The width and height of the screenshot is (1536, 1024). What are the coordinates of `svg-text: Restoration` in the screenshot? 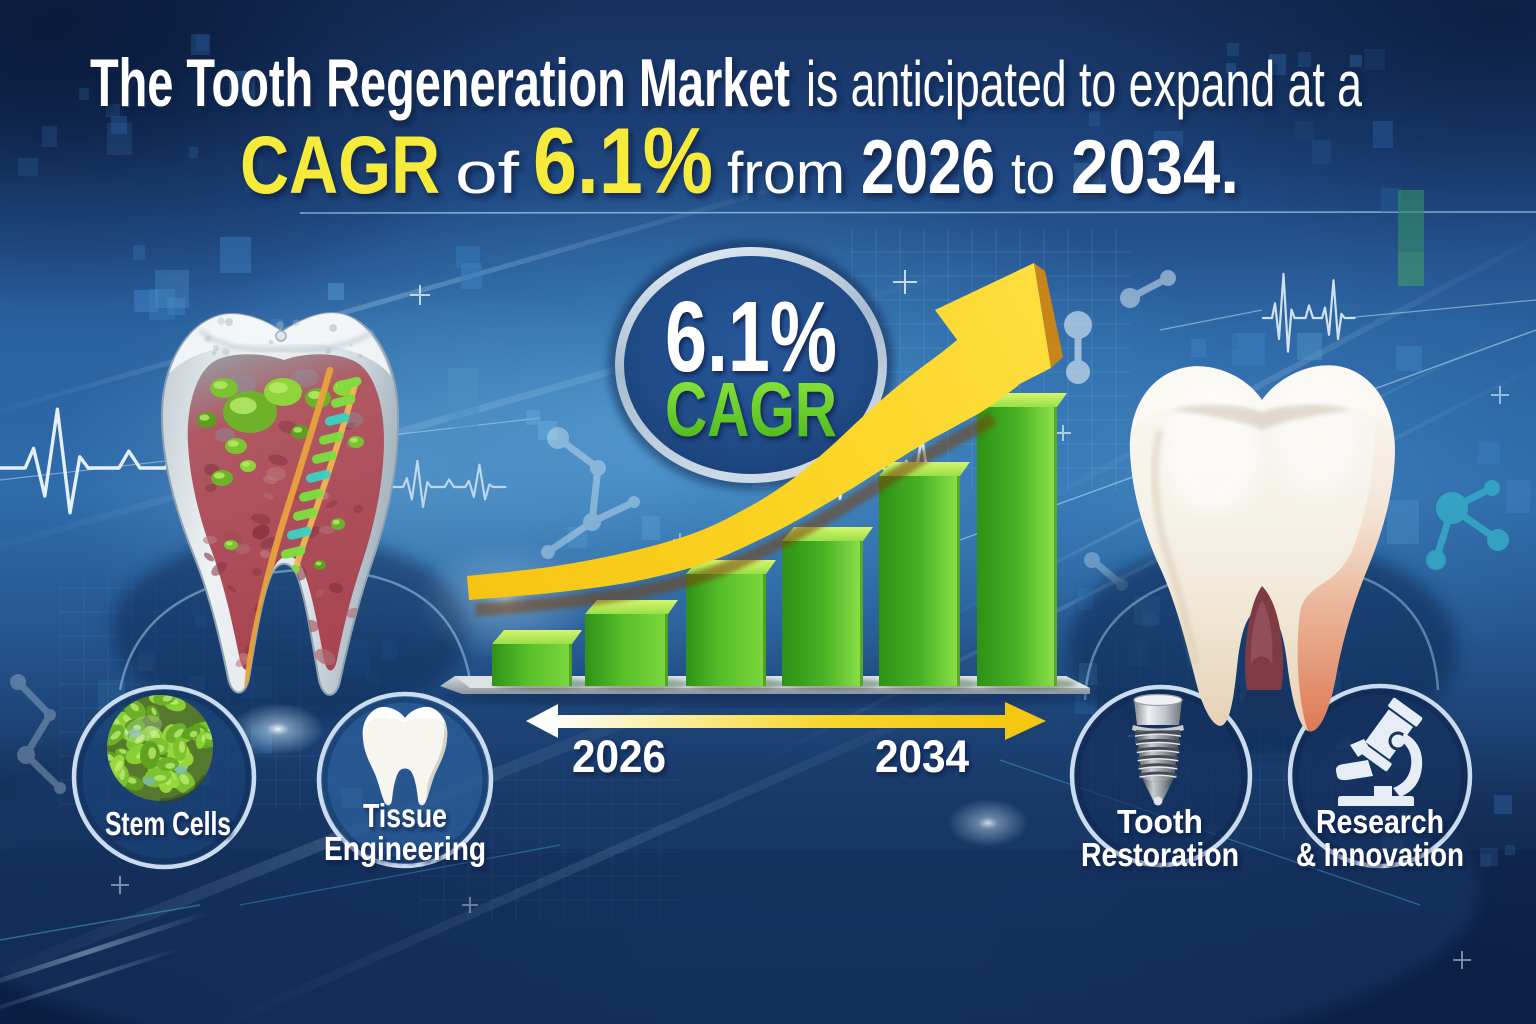 It's located at (1160, 854).